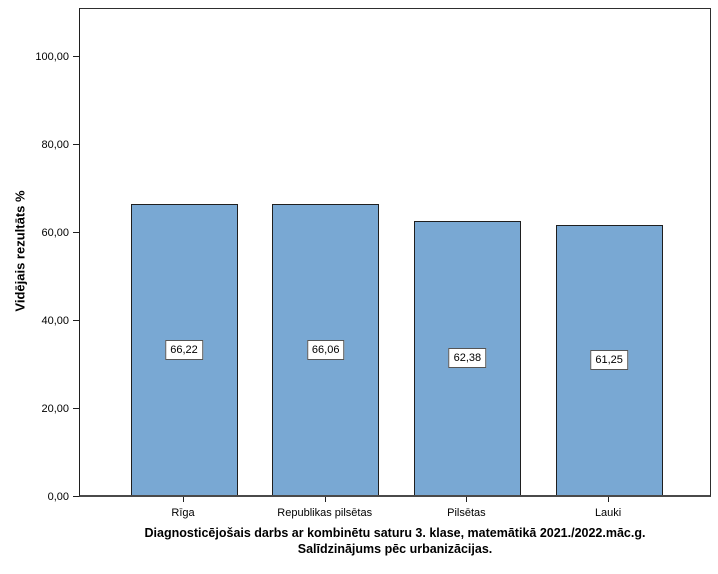 Image resolution: width=718 pixels, height=574 pixels. I want to click on bar-value-label: 62,38, so click(467, 358).